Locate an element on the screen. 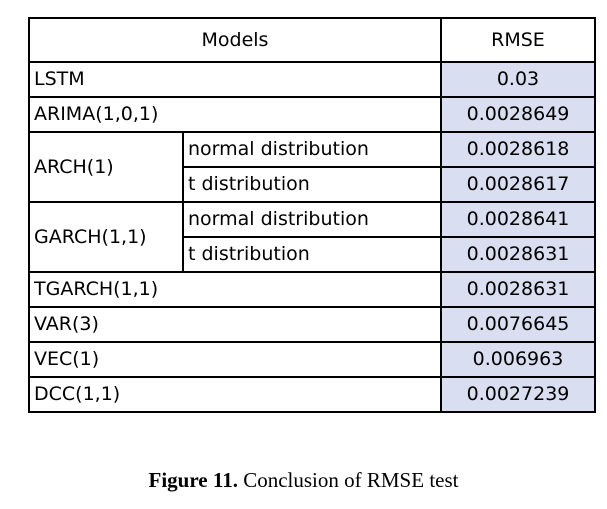 This screenshot has width=607, height=509. model-cell: ARIMA(1,0,1) is located at coordinates (235, 114).